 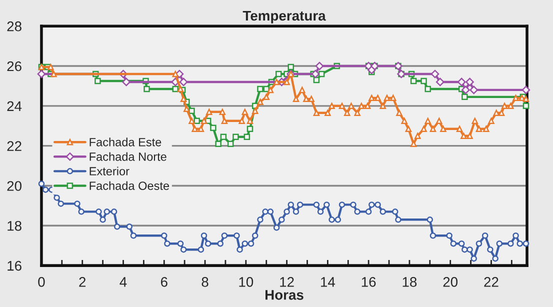 What do you see at coordinates (409, 282) in the screenshot?
I see `x-tick-label: 18` at bounding box center [409, 282].